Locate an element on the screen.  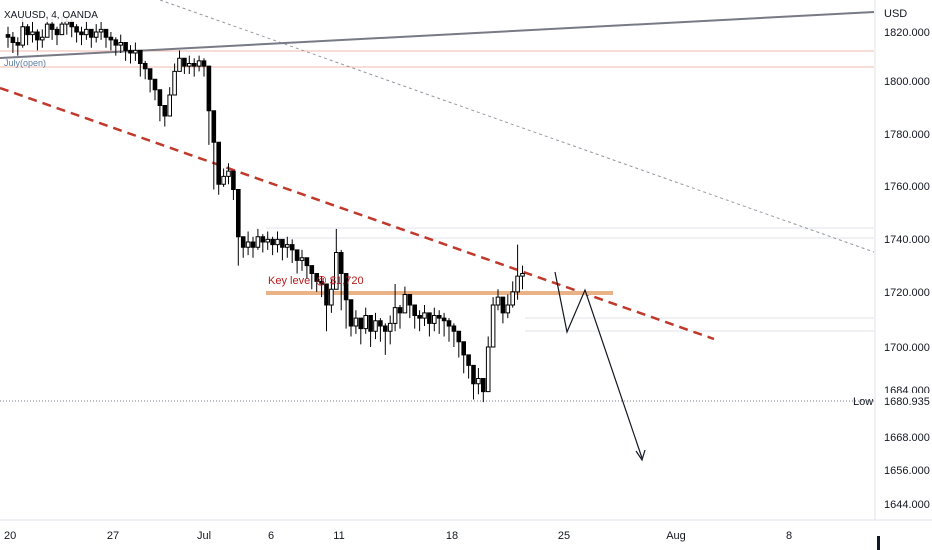
time-tick-label: 25 is located at coordinates (564, 536).